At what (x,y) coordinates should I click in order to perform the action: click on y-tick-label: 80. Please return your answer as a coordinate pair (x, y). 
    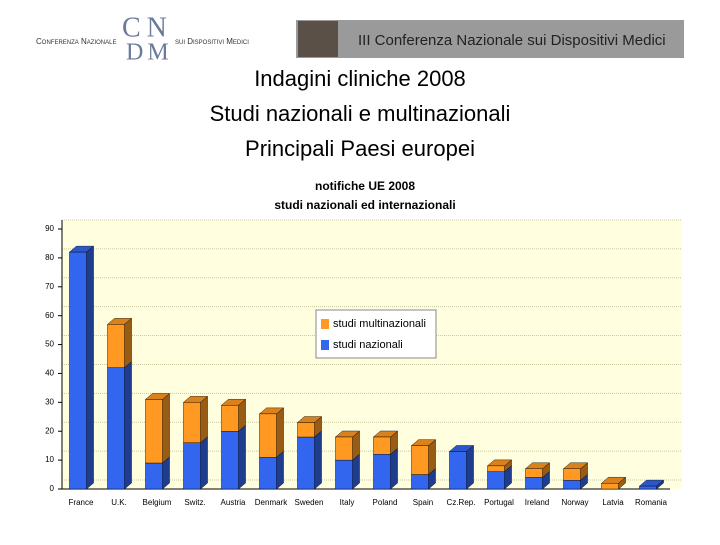
    Looking at the image, I should click on (49, 257).